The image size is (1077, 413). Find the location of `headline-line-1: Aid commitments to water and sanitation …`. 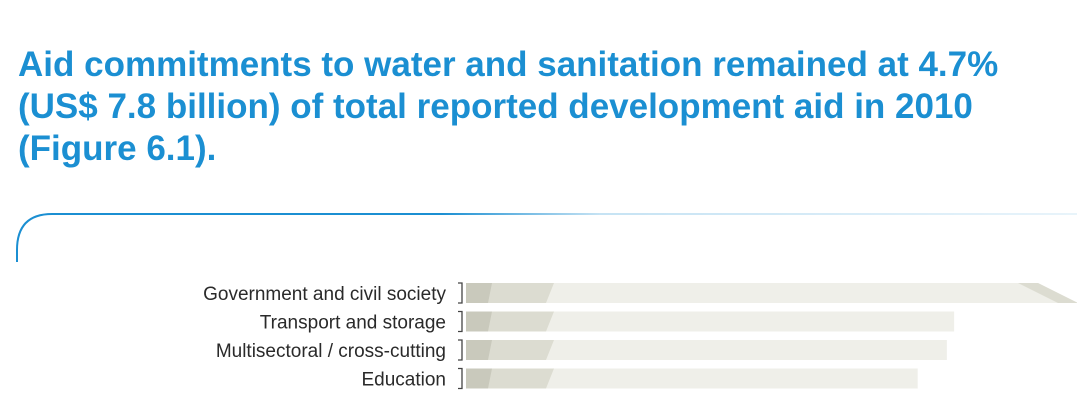

headline-line-1: Aid commitments to water and sanitation … is located at coordinates (508, 64).